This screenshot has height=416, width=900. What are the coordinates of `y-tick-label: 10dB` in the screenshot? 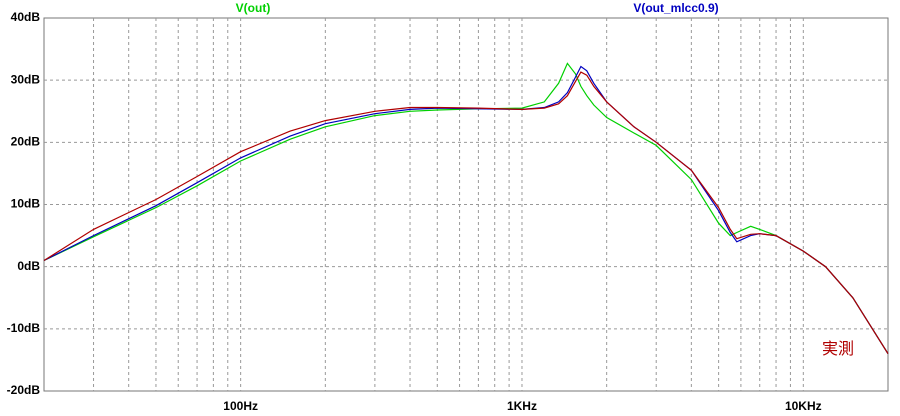 It's located at (26, 204).